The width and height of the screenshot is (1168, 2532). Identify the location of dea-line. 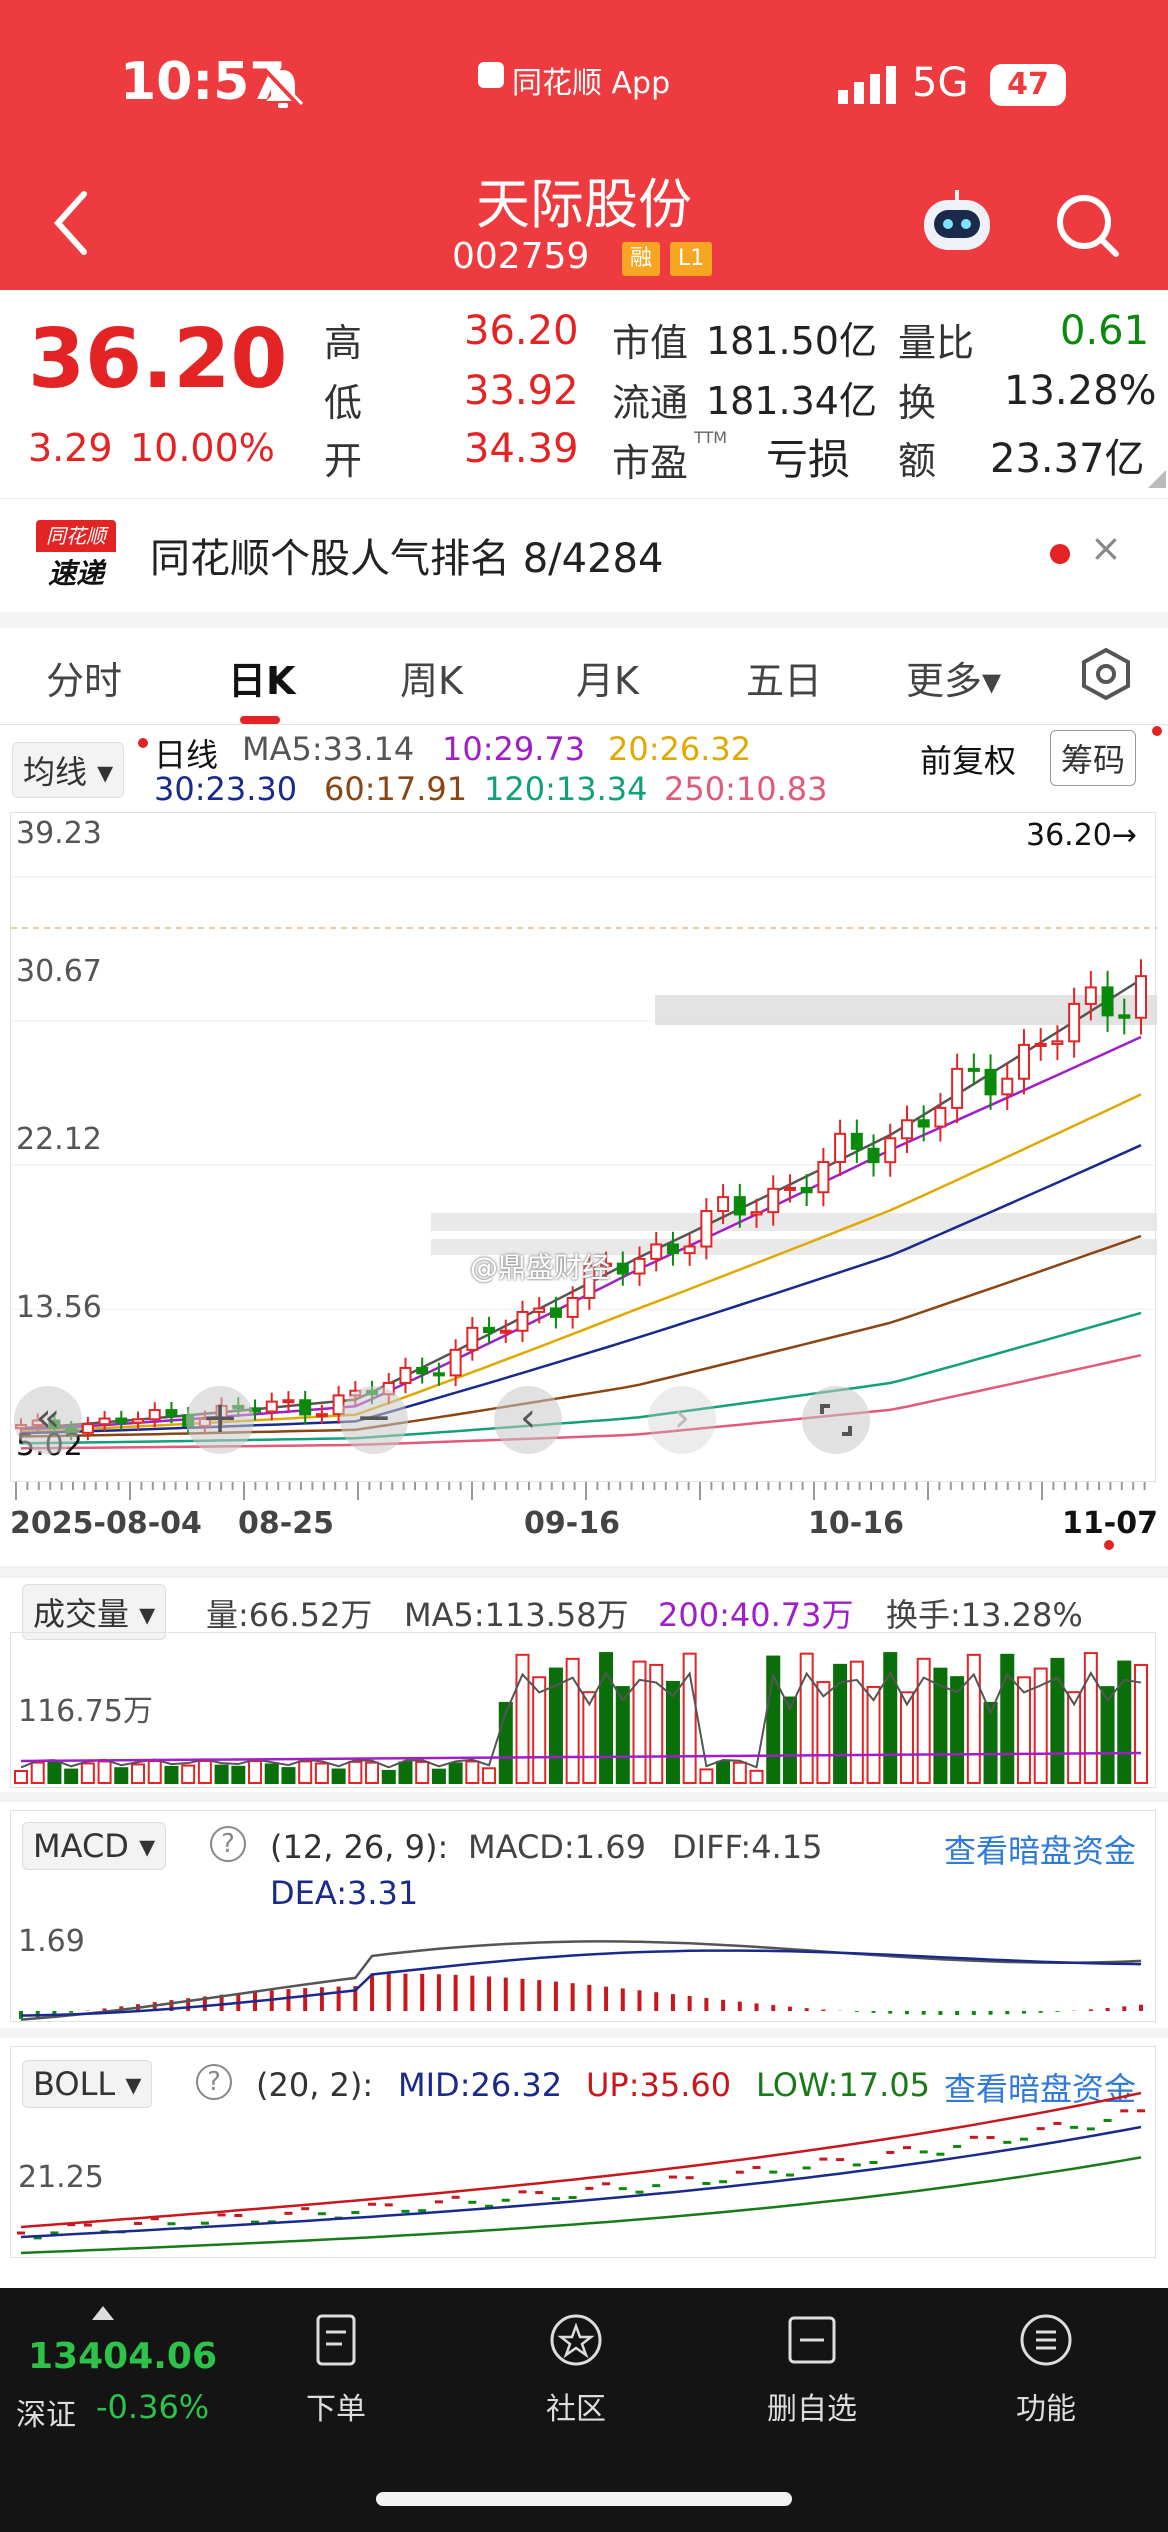
(581, 1983).